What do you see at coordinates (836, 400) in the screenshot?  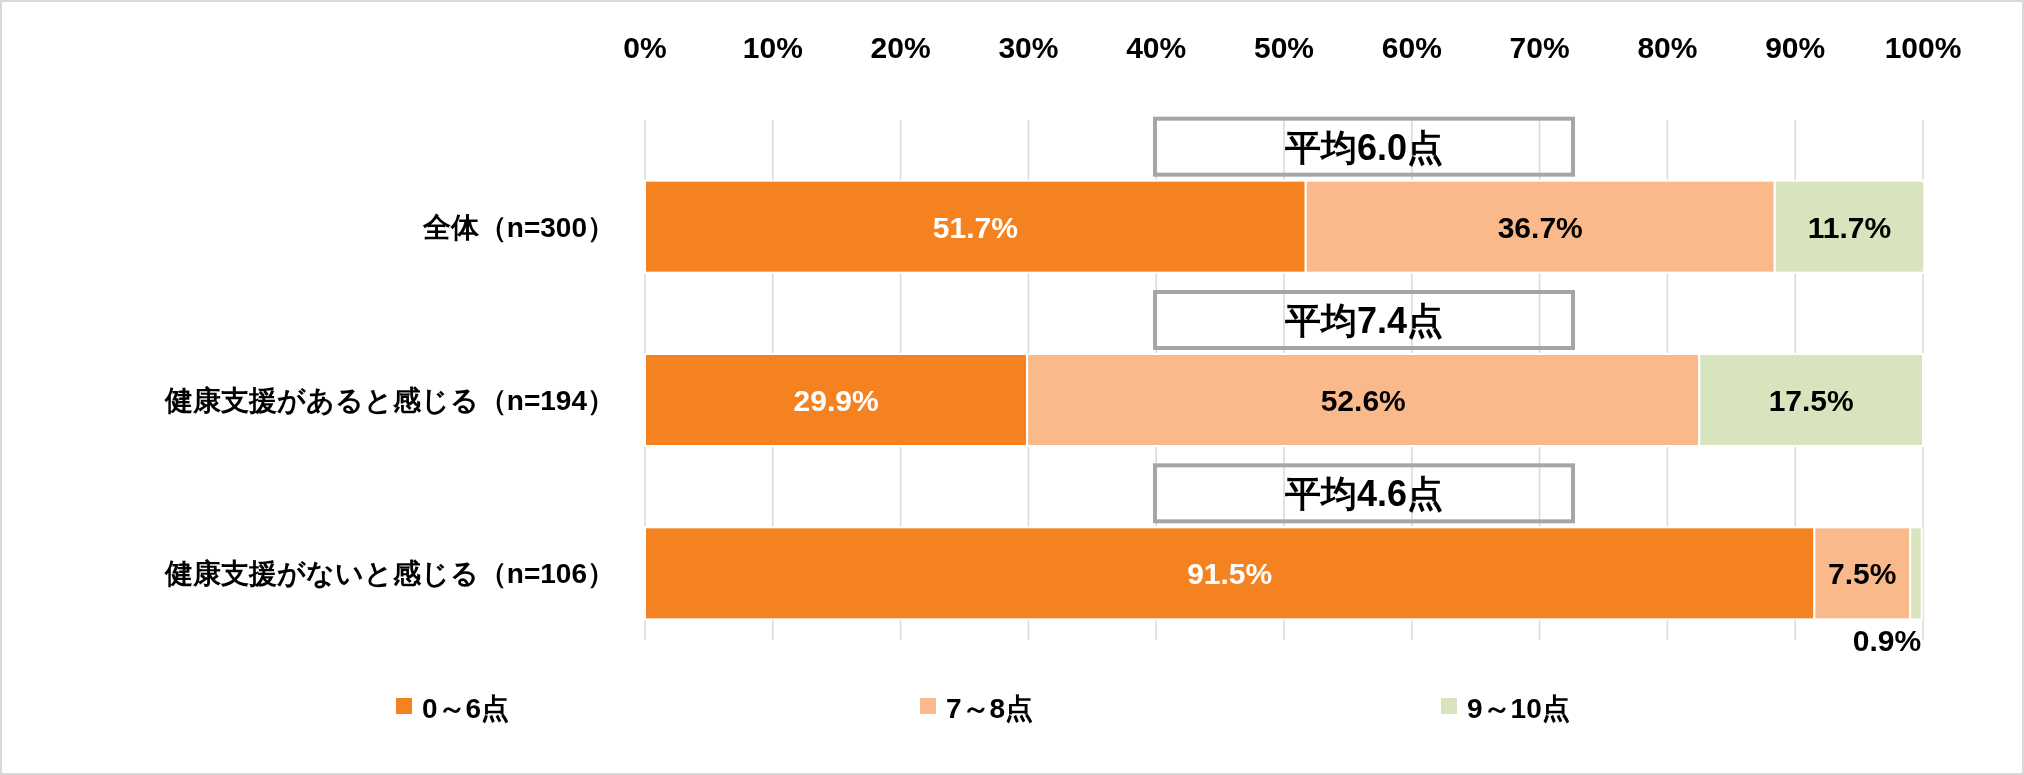 I see `data-label: 29.9%` at bounding box center [836, 400].